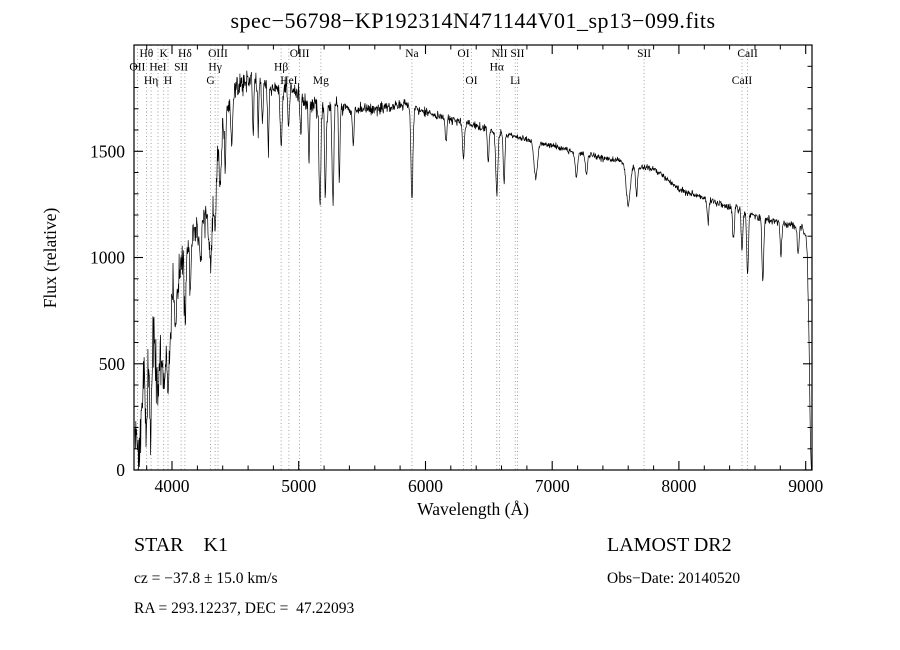 Image resolution: width=900 pixels, height=650 pixels. Describe the element at coordinates (500, 54) in the screenshot. I see `spectral-line-label: NII` at that location.